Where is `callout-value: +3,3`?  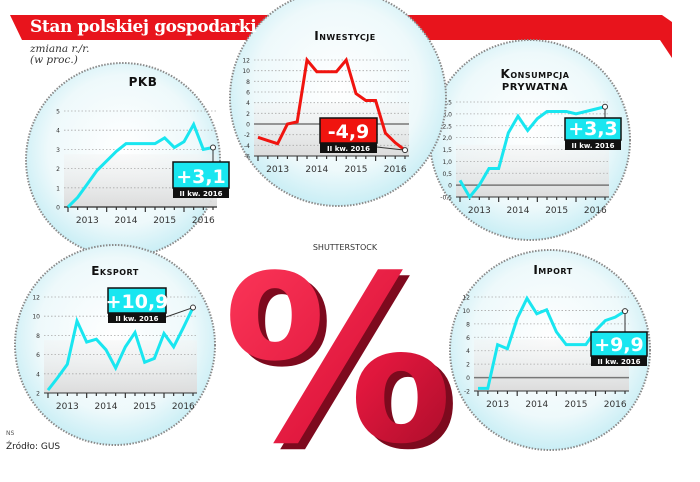
callout-value: +3,3 is located at coordinates (593, 129).